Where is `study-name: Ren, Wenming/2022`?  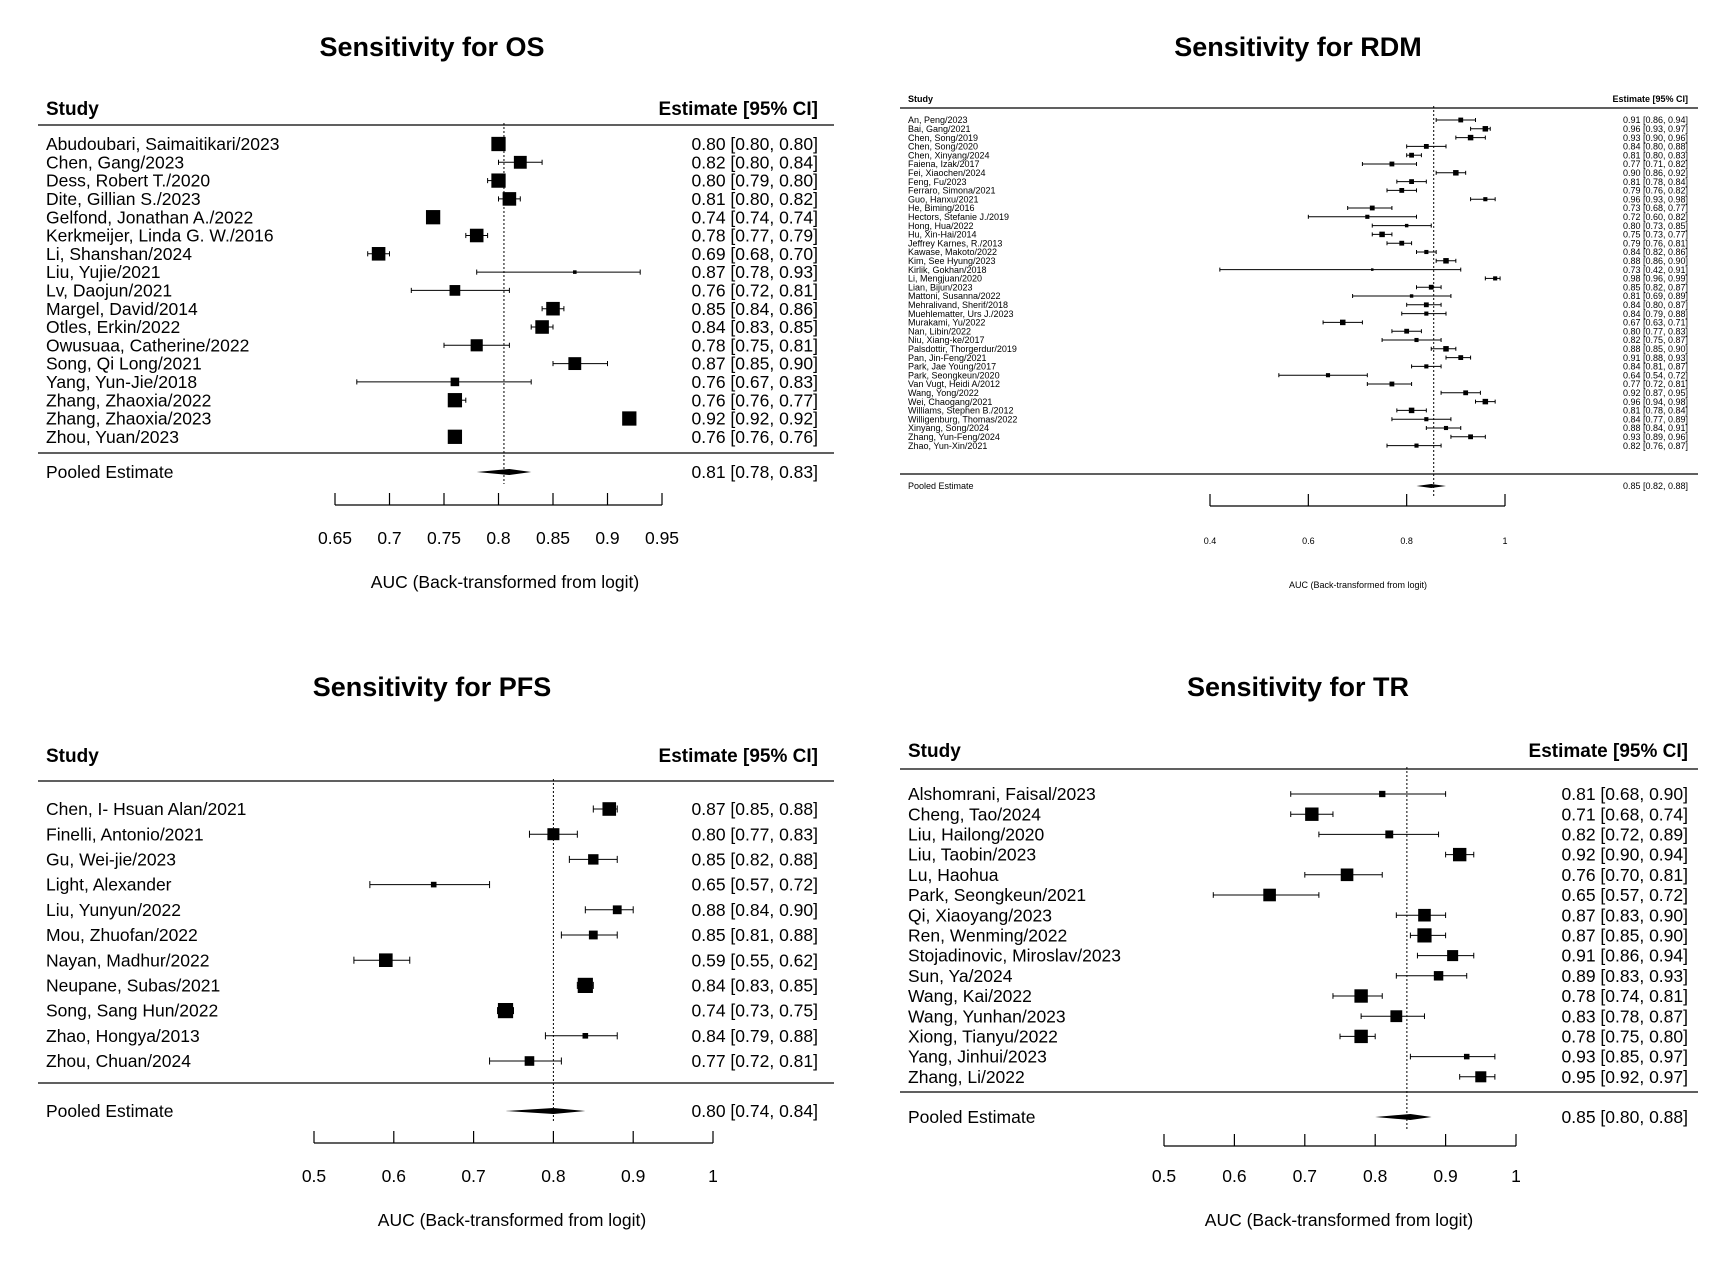 study-name: Ren, Wenming/2022 is located at coordinates (987, 936).